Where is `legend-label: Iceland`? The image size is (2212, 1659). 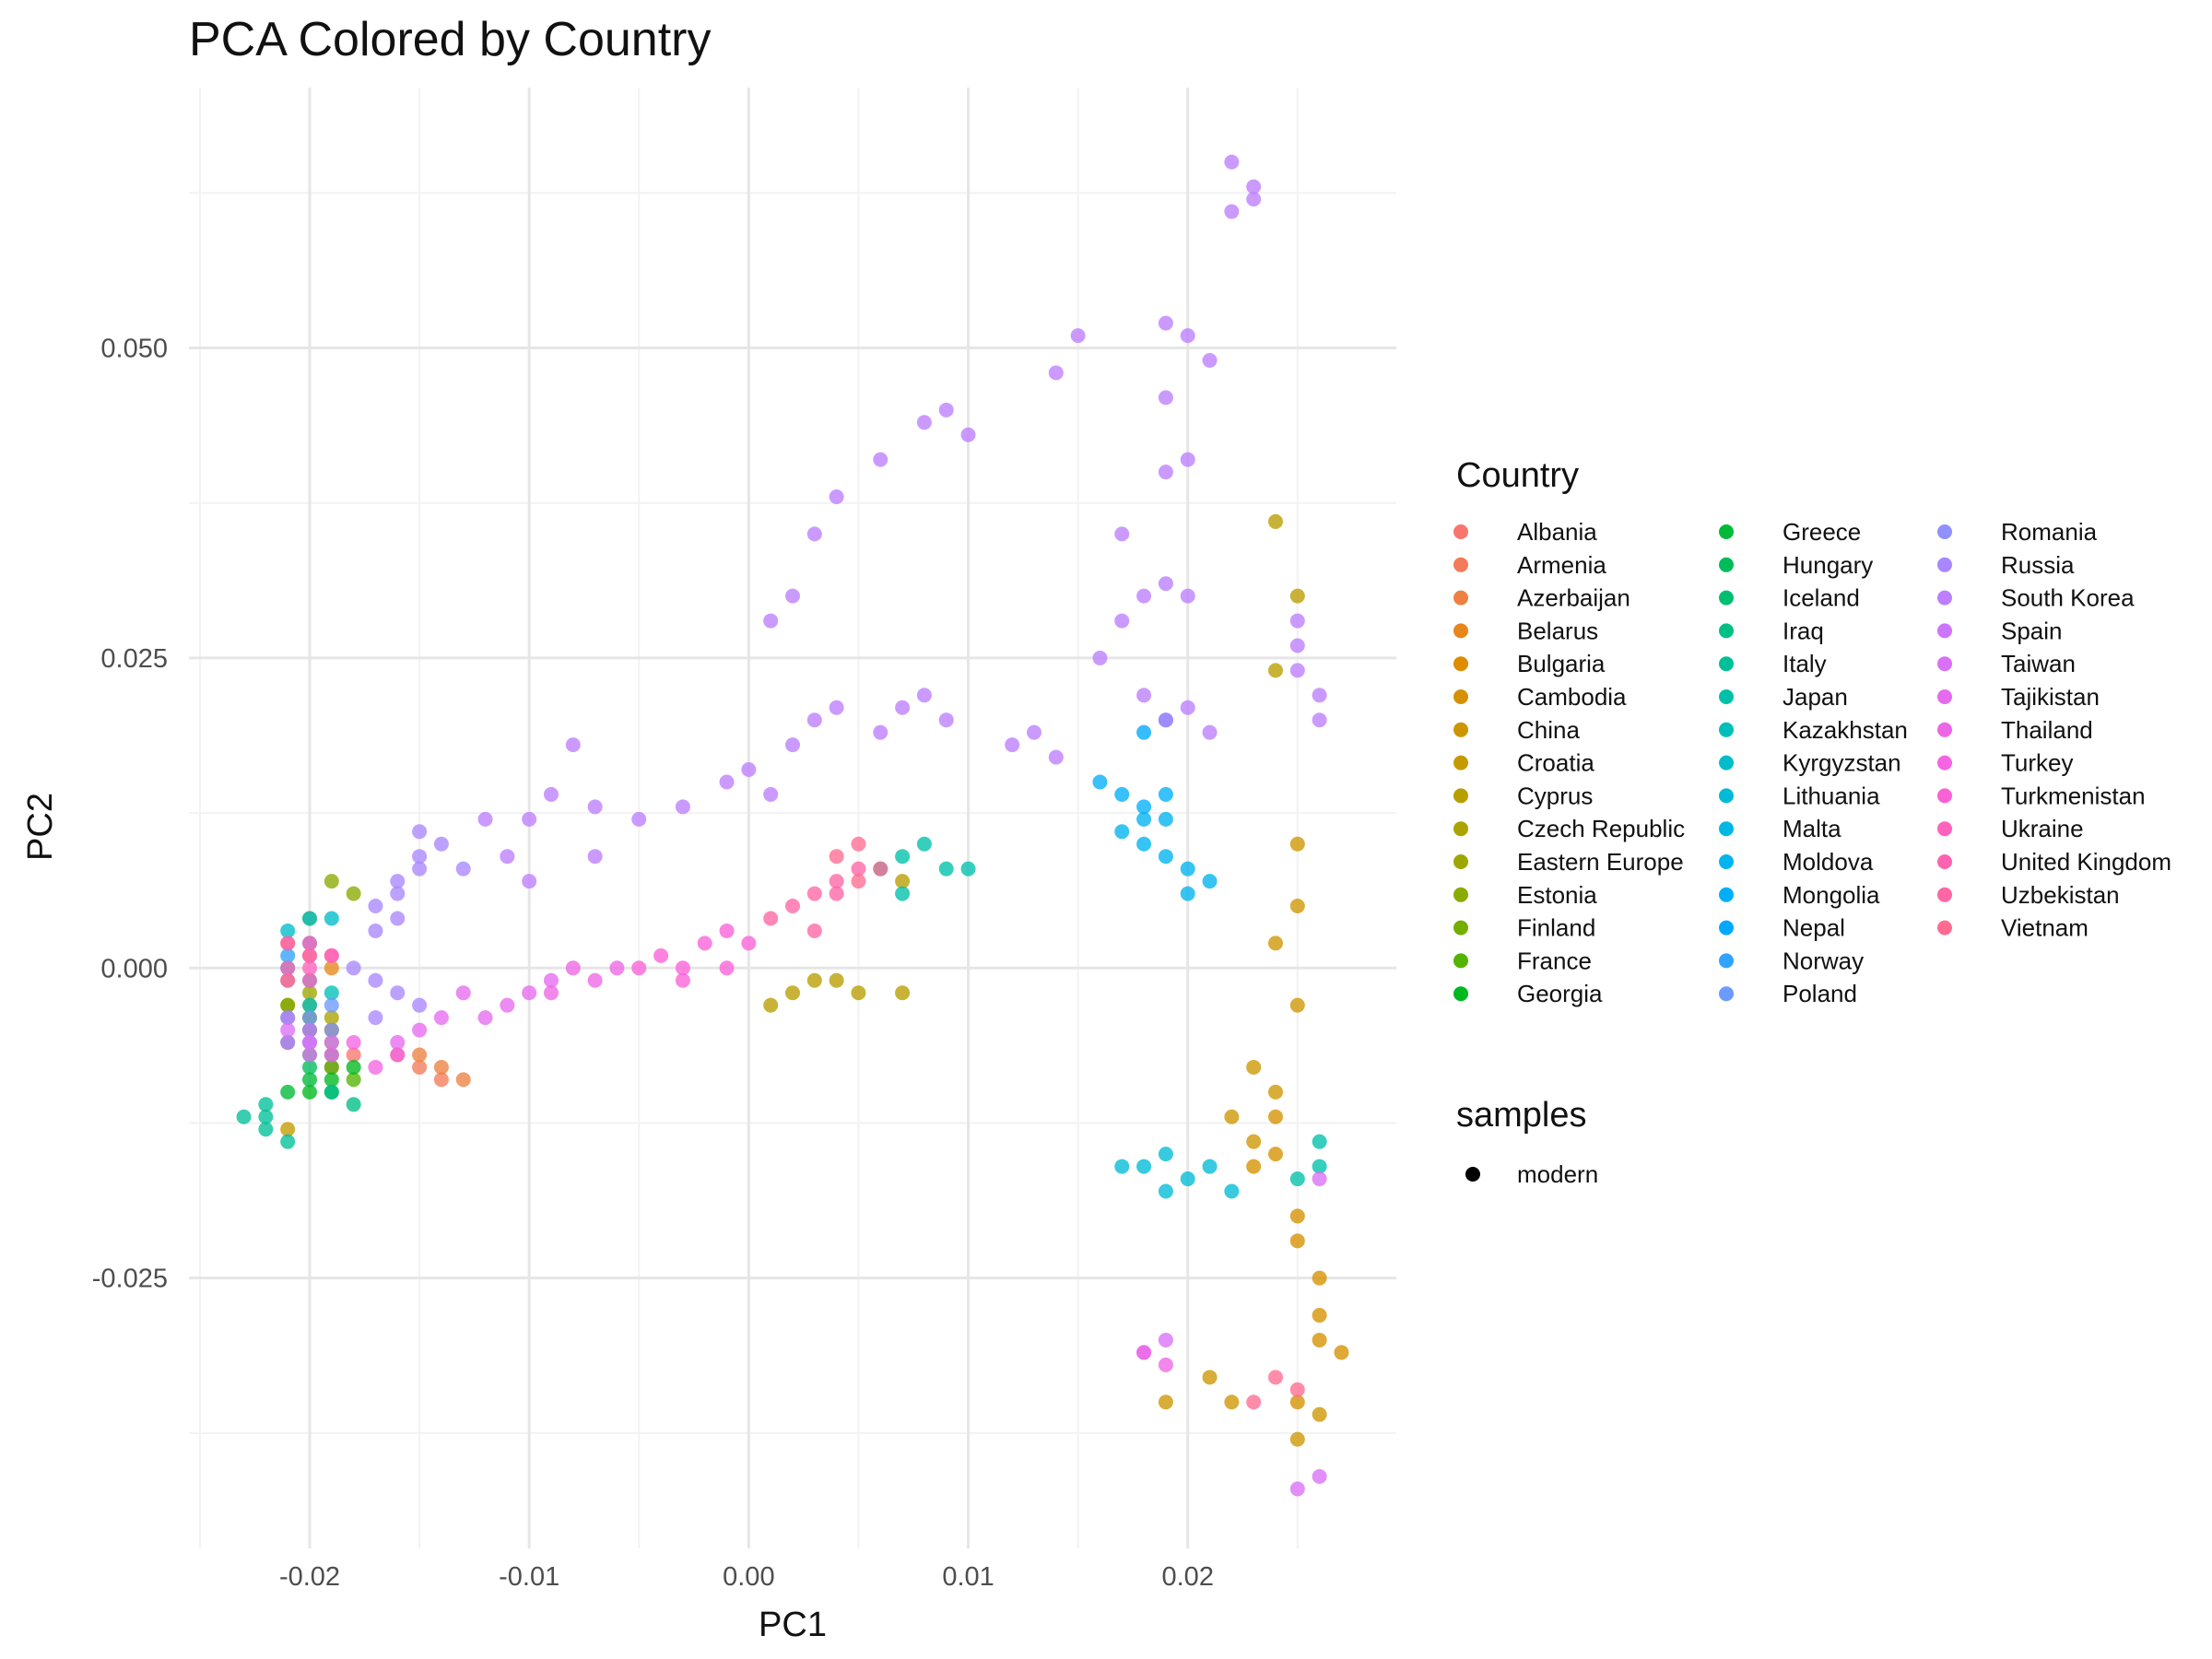
legend-label: Iceland is located at coordinates (1821, 598).